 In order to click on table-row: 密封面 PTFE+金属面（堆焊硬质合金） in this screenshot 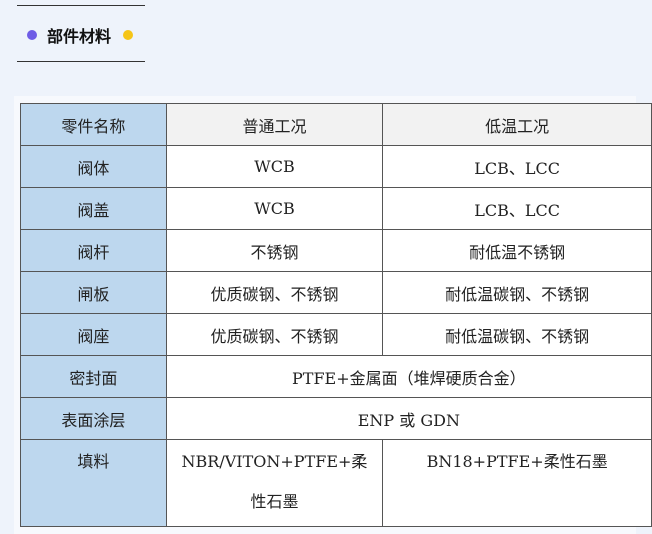, I will do `click(336, 376)`.